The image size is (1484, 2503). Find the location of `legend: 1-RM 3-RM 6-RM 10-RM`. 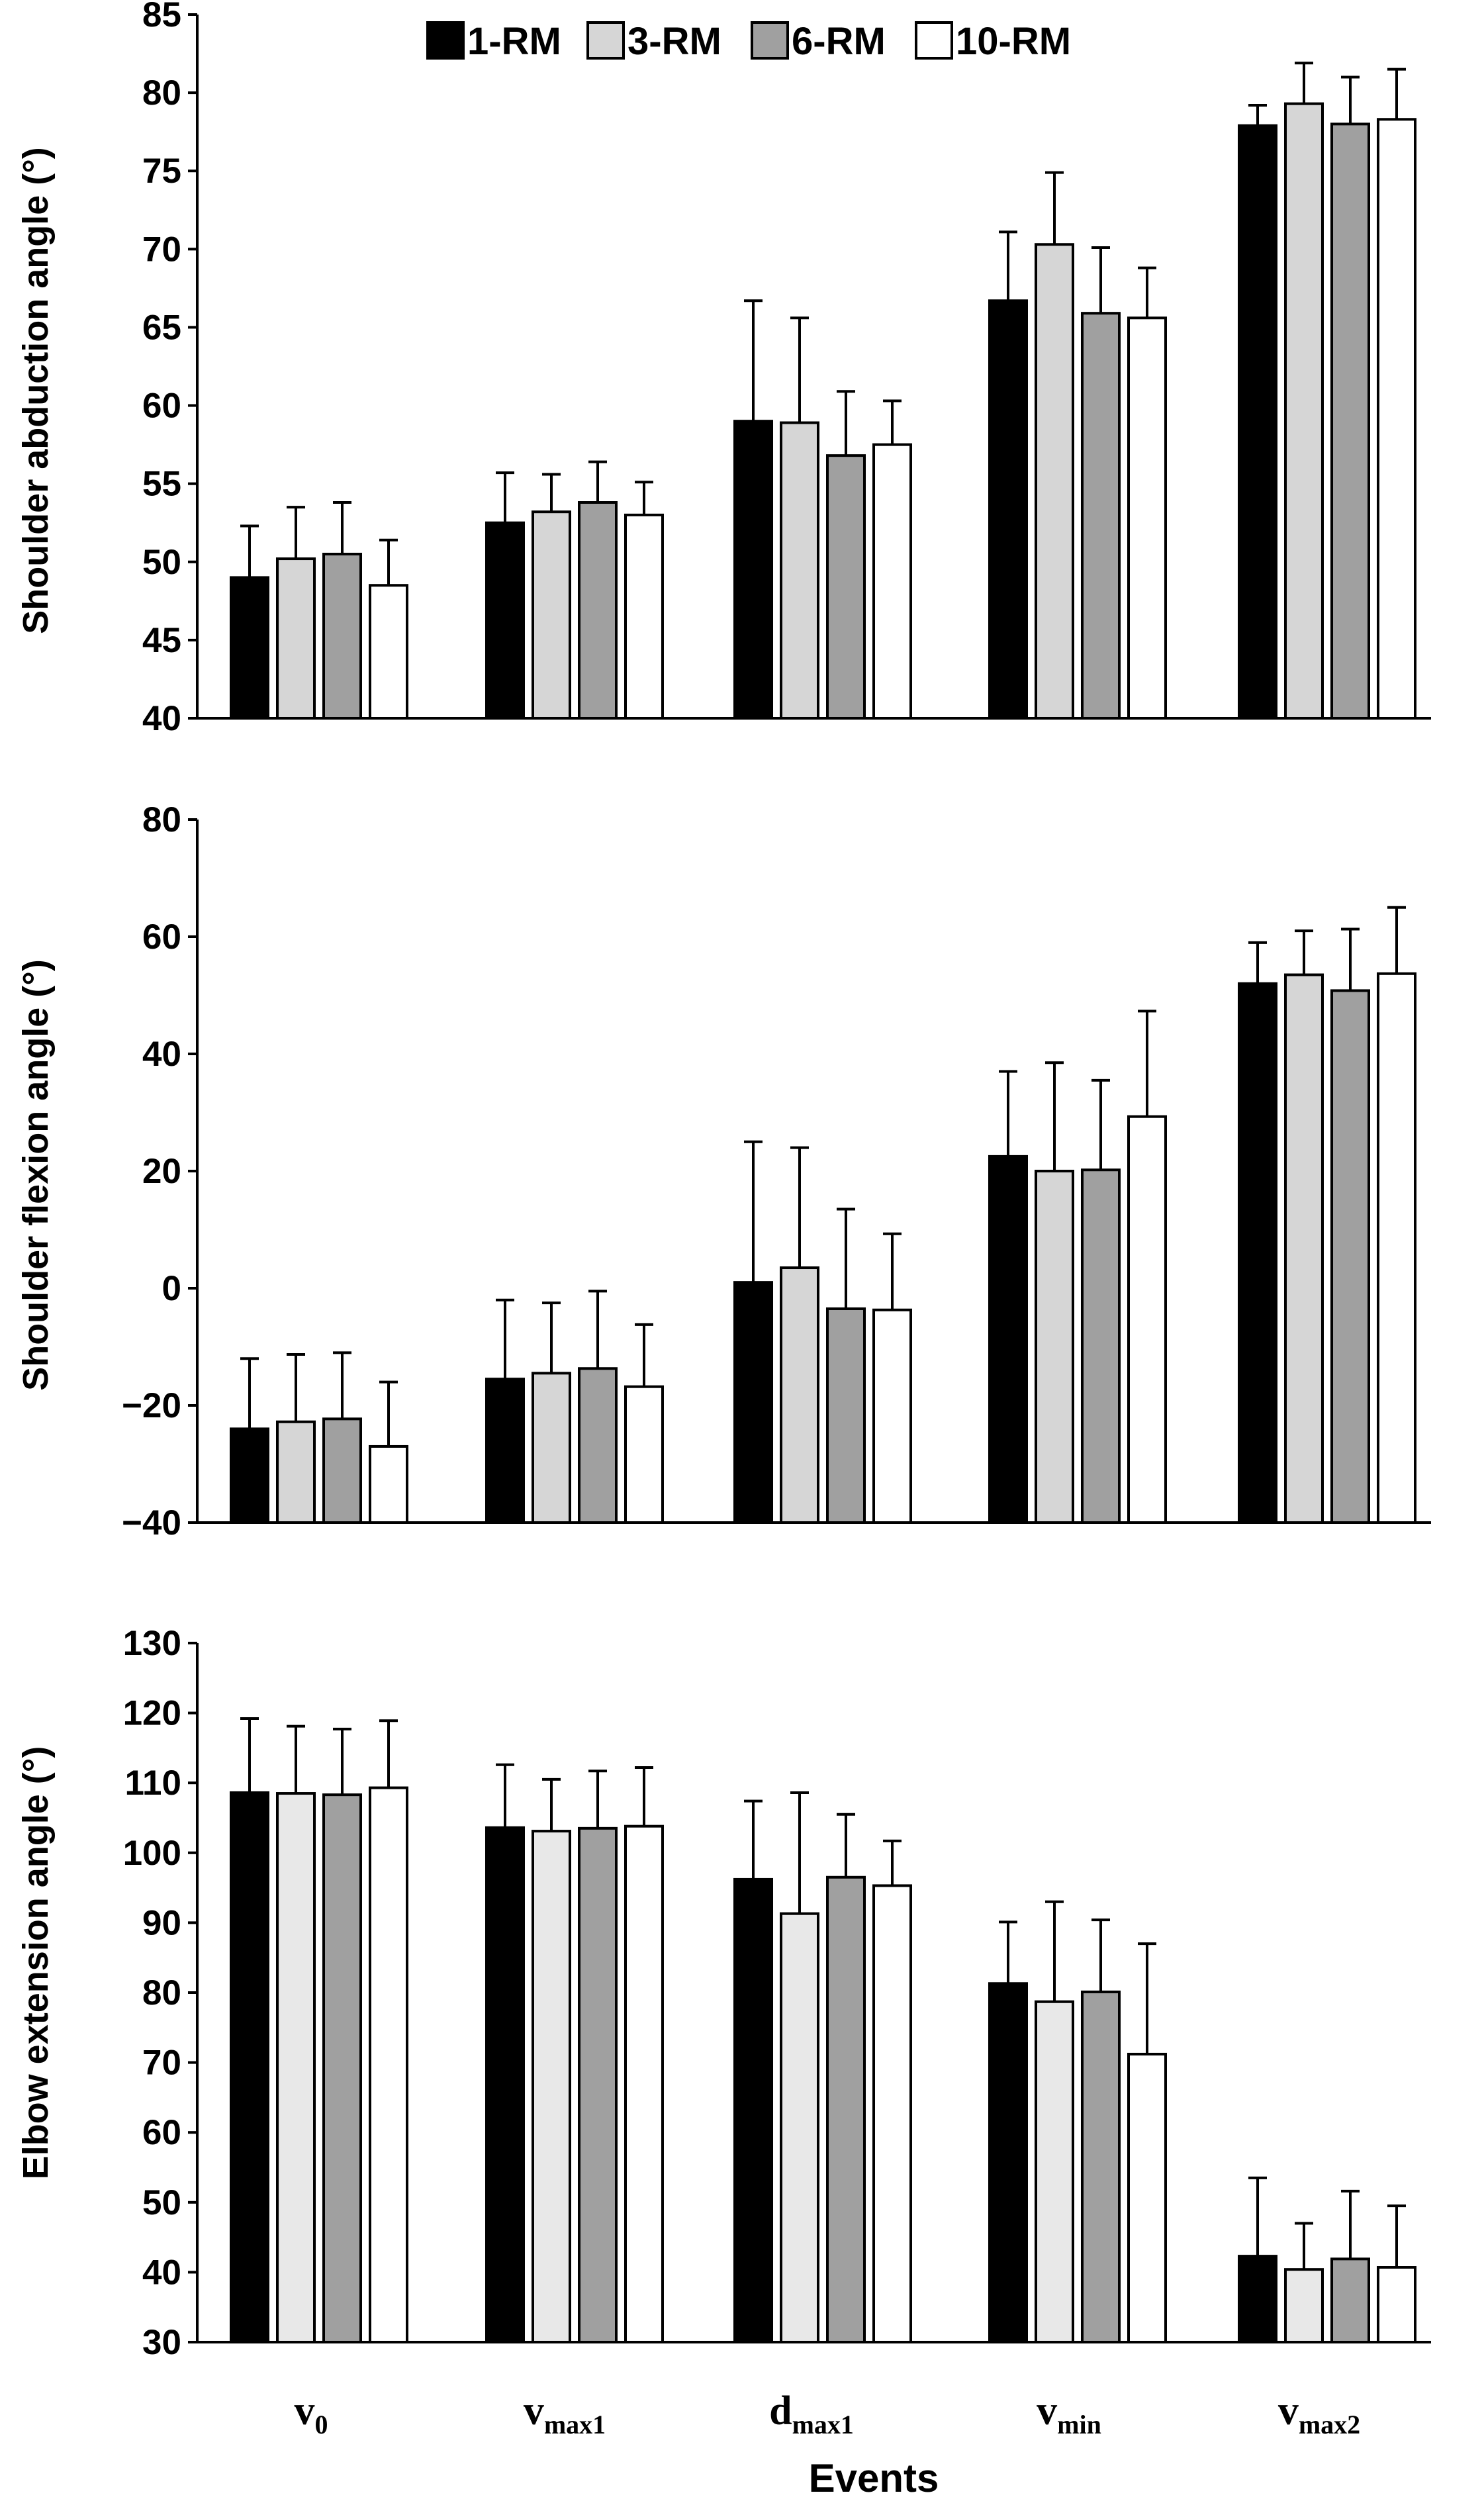

legend: 1-RM 3-RM 6-RM 10-RM is located at coordinates (748, 41).